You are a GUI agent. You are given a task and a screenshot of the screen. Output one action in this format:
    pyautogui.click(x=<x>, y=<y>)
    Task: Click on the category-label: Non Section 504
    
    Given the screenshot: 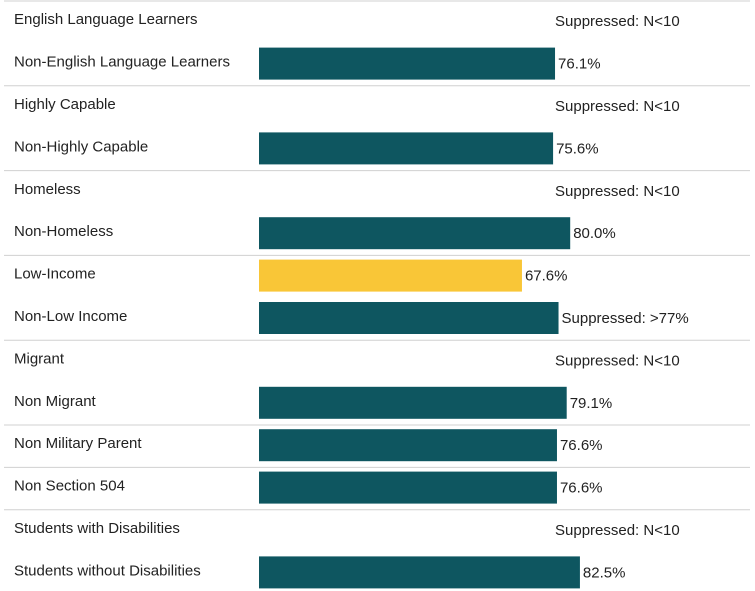 What is the action you would take?
    pyautogui.click(x=69, y=486)
    